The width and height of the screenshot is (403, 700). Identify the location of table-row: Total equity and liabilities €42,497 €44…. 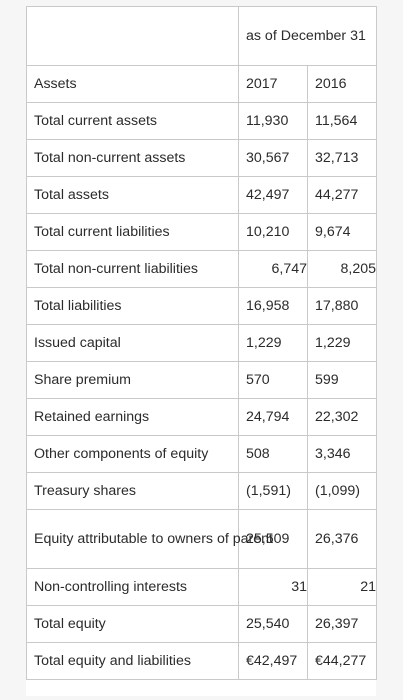
(201, 661).